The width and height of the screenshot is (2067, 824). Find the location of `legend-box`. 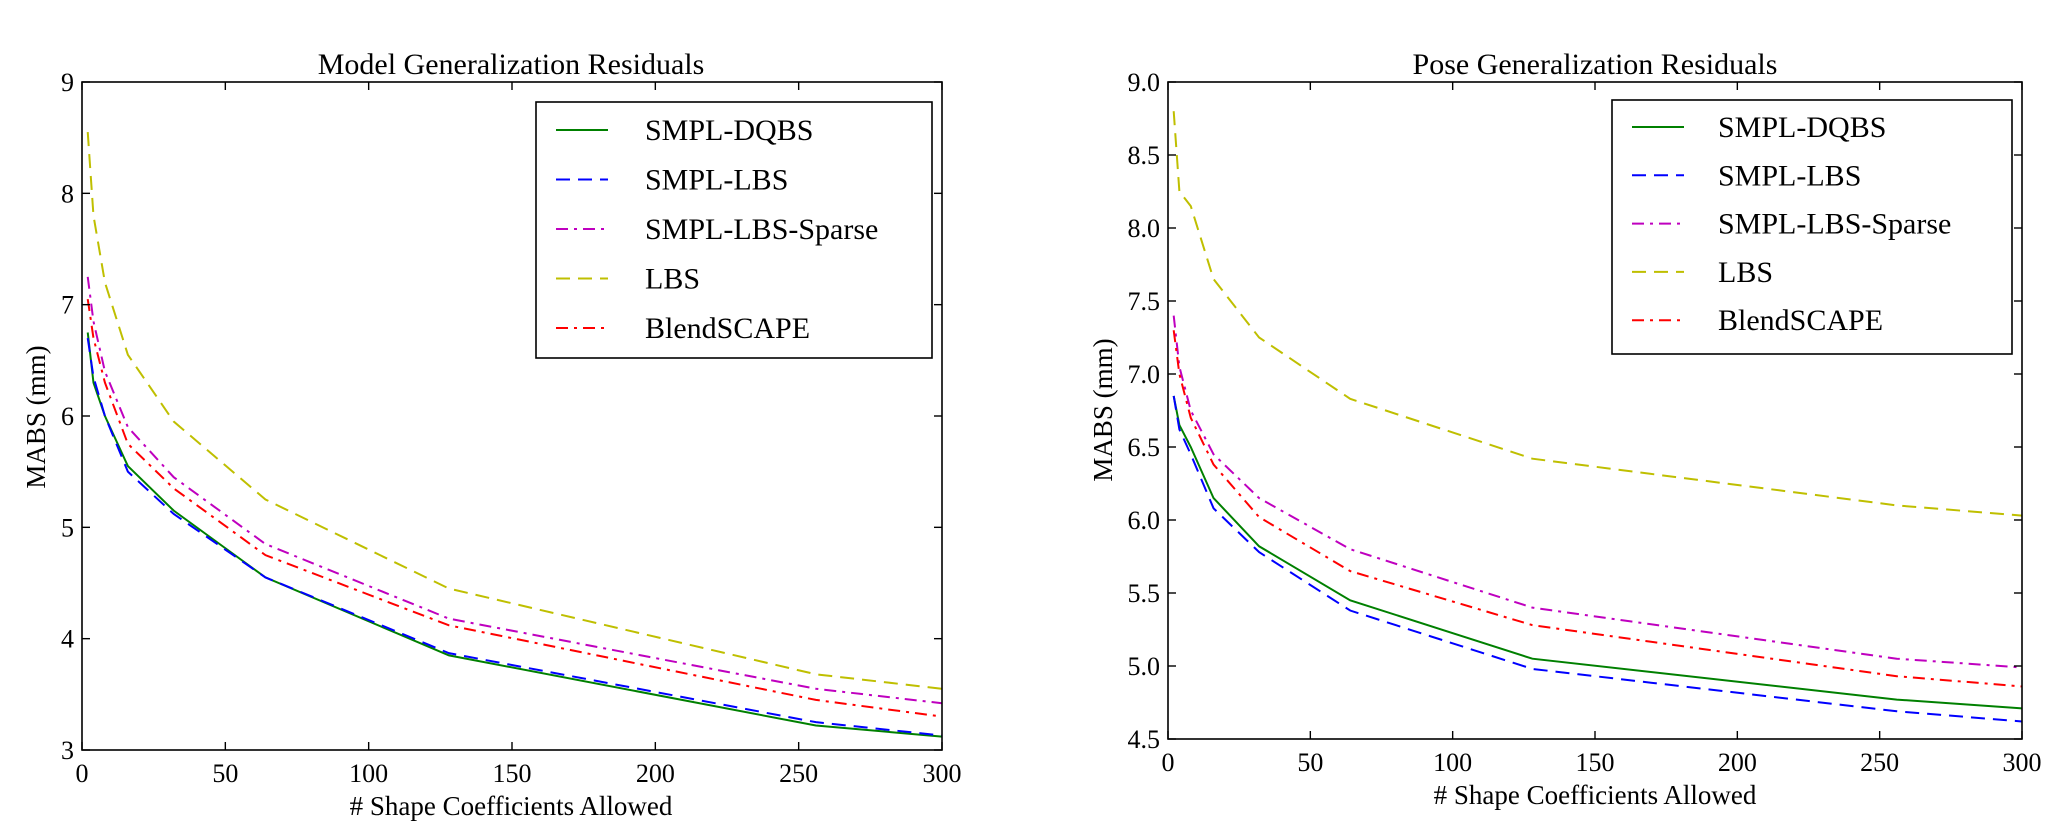

legend-box is located at coordinates (1812, 227).